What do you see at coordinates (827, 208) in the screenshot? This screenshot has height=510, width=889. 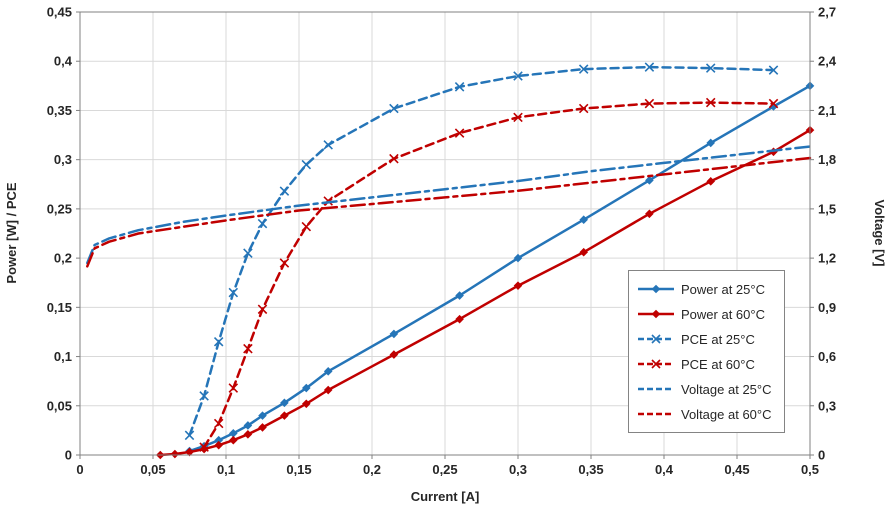 I see `y-right-tick-label: 1,5` at bounding box center [827, 208].